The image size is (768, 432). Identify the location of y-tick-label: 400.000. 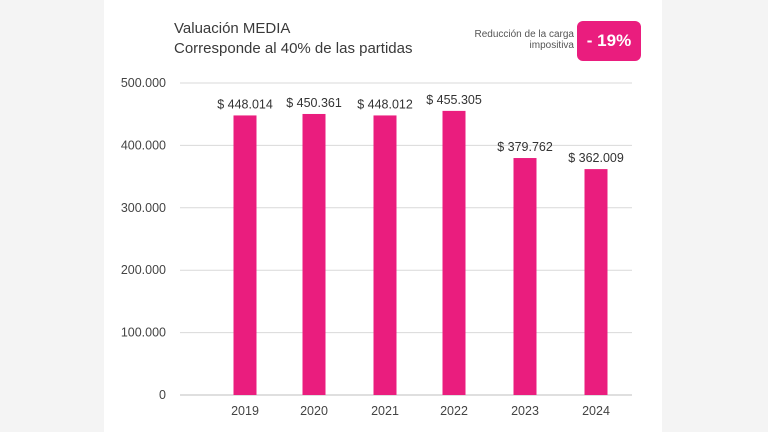
(143, 145).